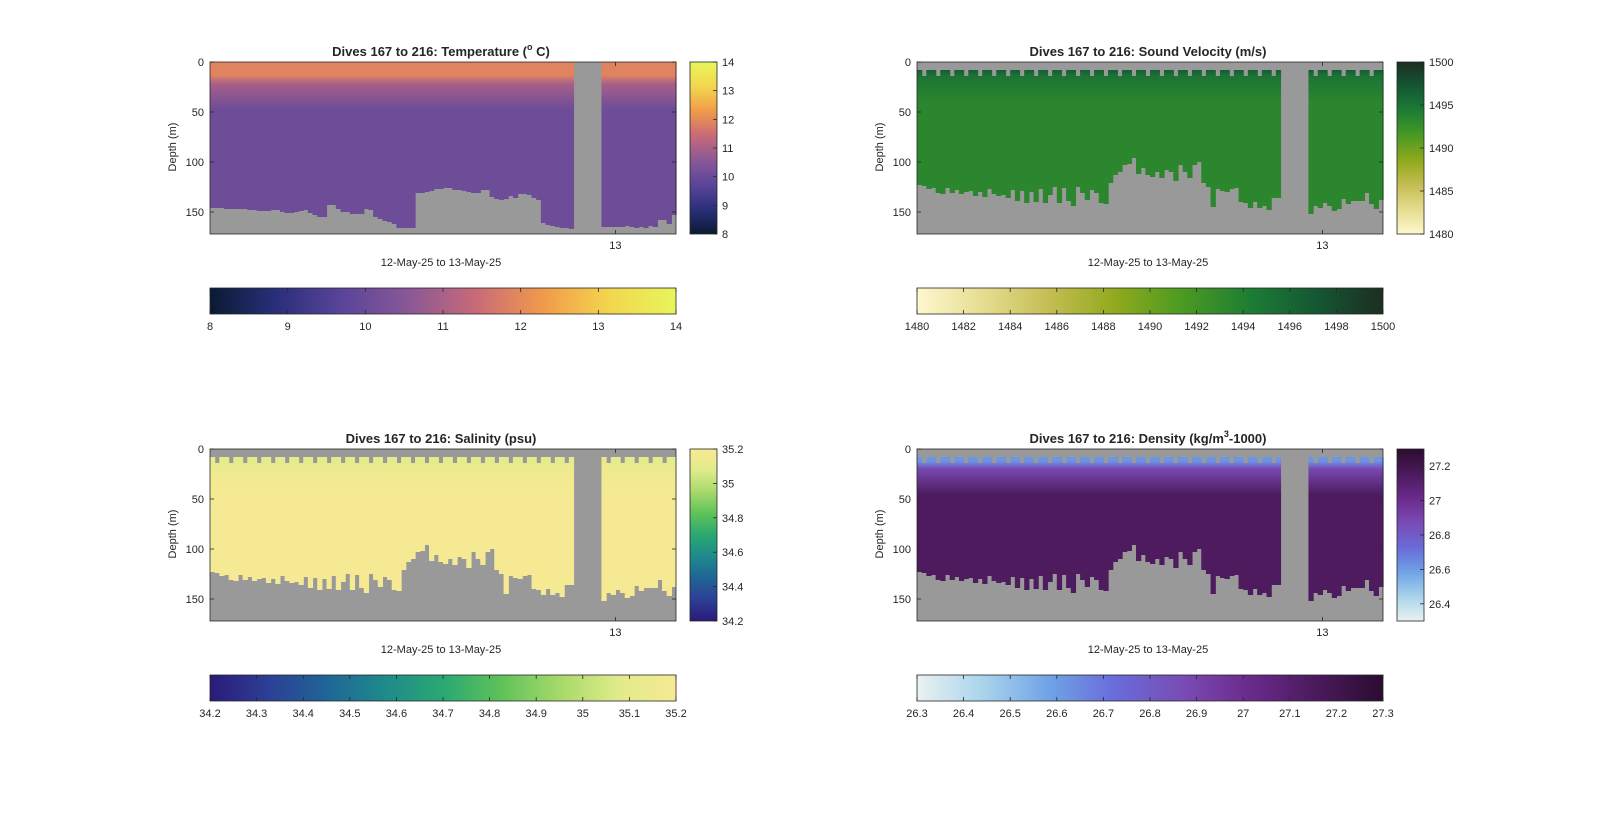 The image size is (1600, 815). I want to click on temperature-y-tick-label: 100, so click(195, 163).